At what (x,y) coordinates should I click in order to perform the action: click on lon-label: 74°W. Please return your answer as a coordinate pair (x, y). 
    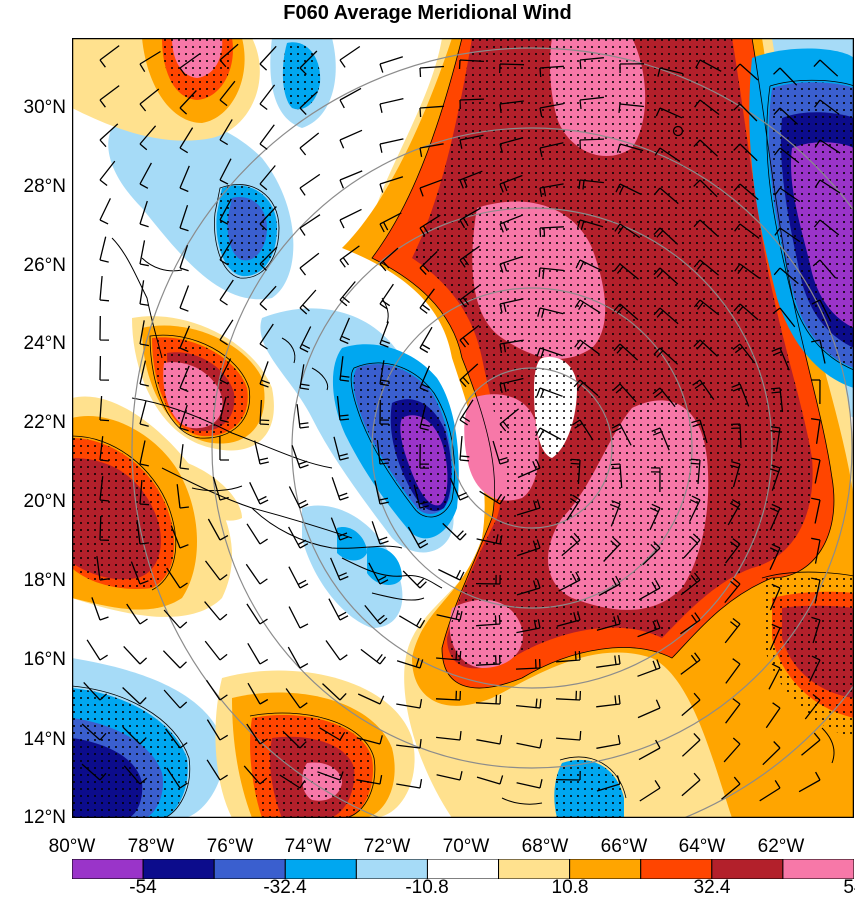
    Looking at the image, I should click on (308, 846).